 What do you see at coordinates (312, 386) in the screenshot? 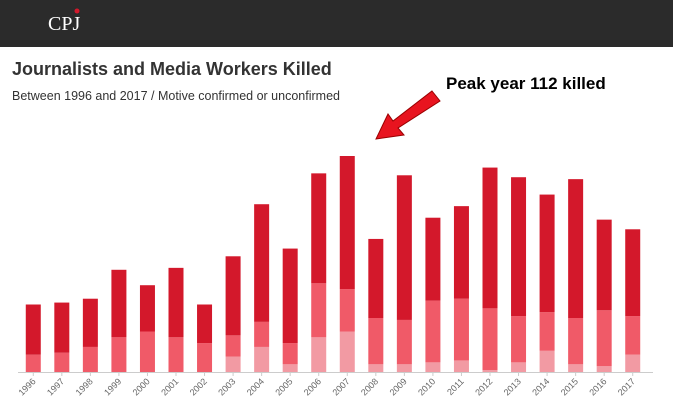
I see `x-tick-label: 2006` at bounding box center [312, 386].